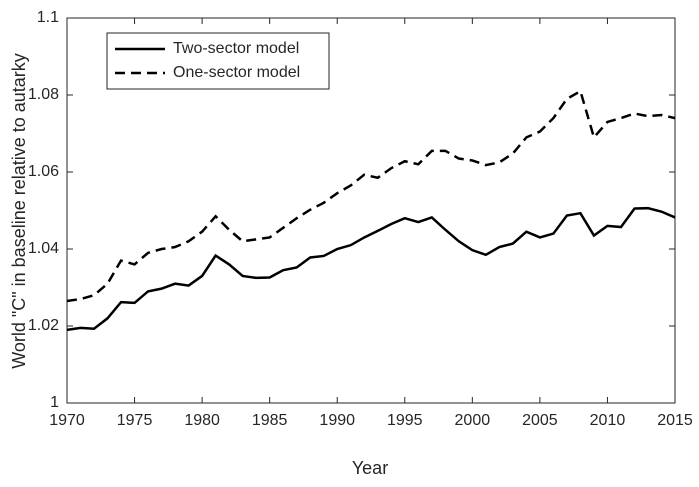  I want to click on x-tick-label: 2015, so click(675, 420).